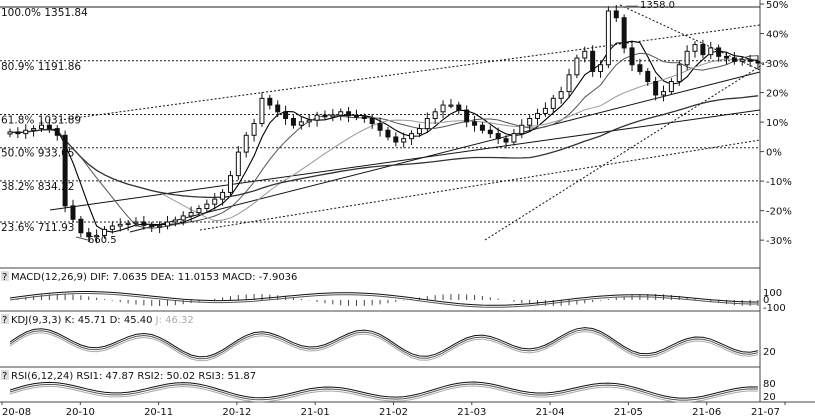 The image size is (815, 420). I want to click on macd-dif-line, so click(383, 298).